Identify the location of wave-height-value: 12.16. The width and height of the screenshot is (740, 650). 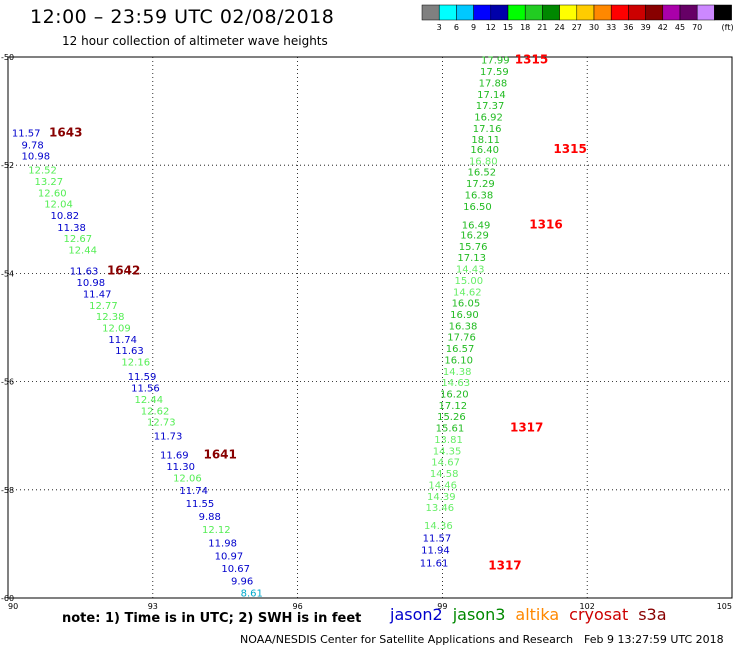
(135, 363).